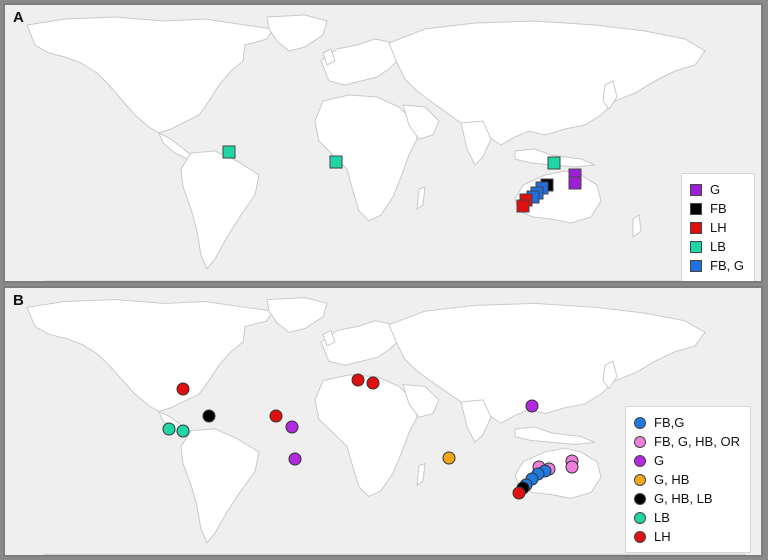 This screenshot has height=560, width=768. I want to click on legend-item: G, HB, so click(687, 479).